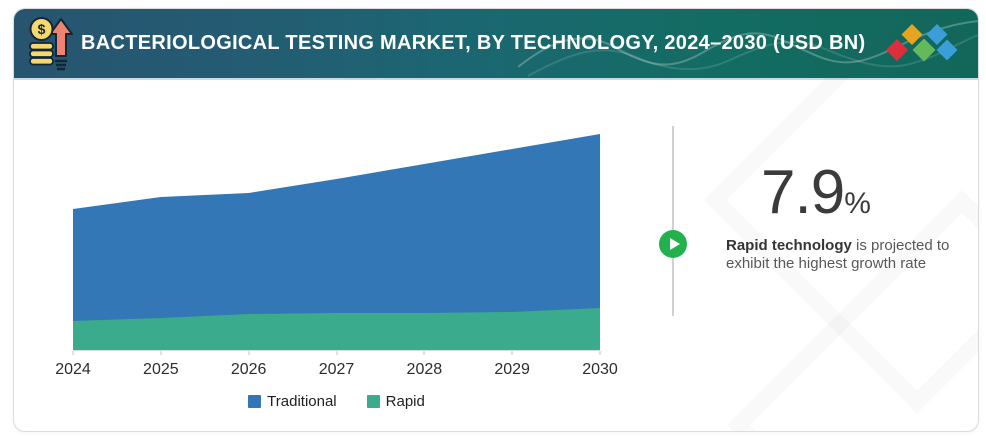 Image resolution: width=986 pixels, height=438 pixels. I want to click on growth-note-rest: is projected to, so click(900, 245).